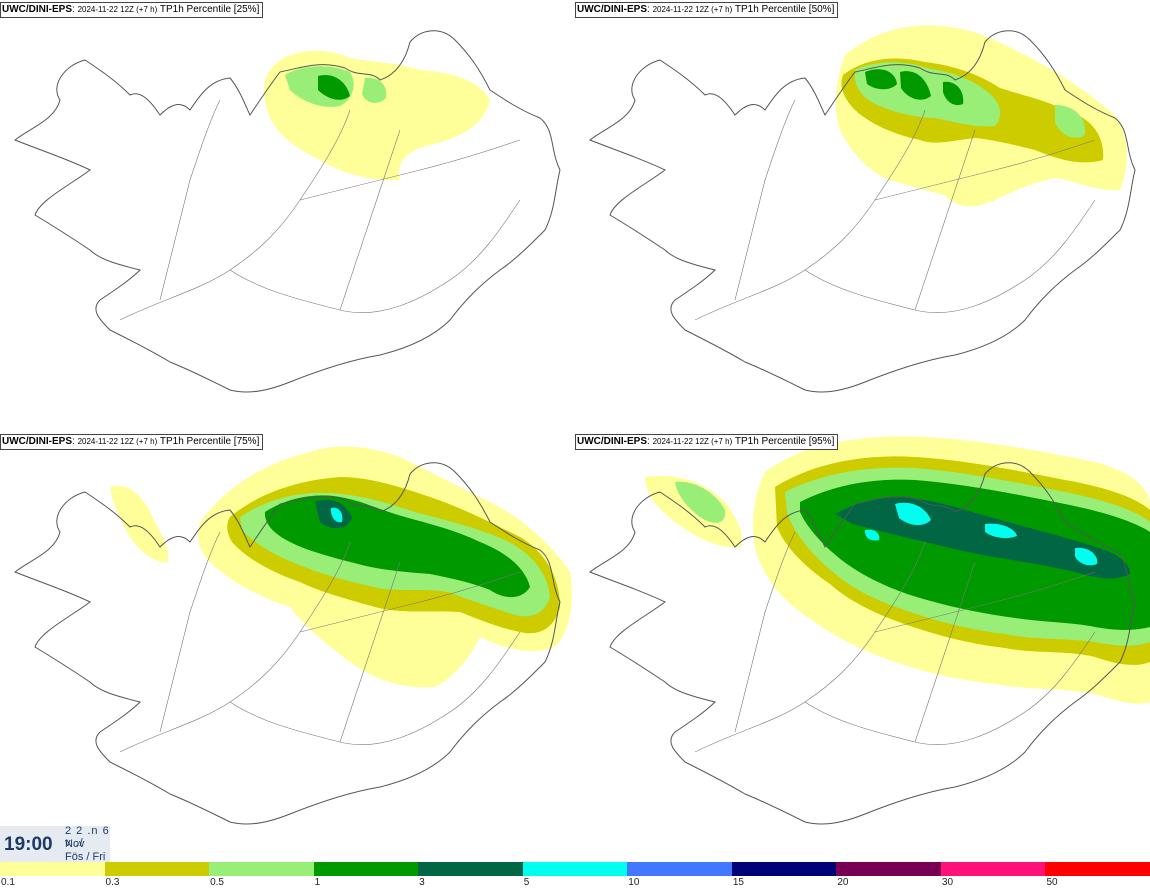 The image size is (1150, 891). I want to click on field-name: TP1h Percentile [25%], so click(209, 9).